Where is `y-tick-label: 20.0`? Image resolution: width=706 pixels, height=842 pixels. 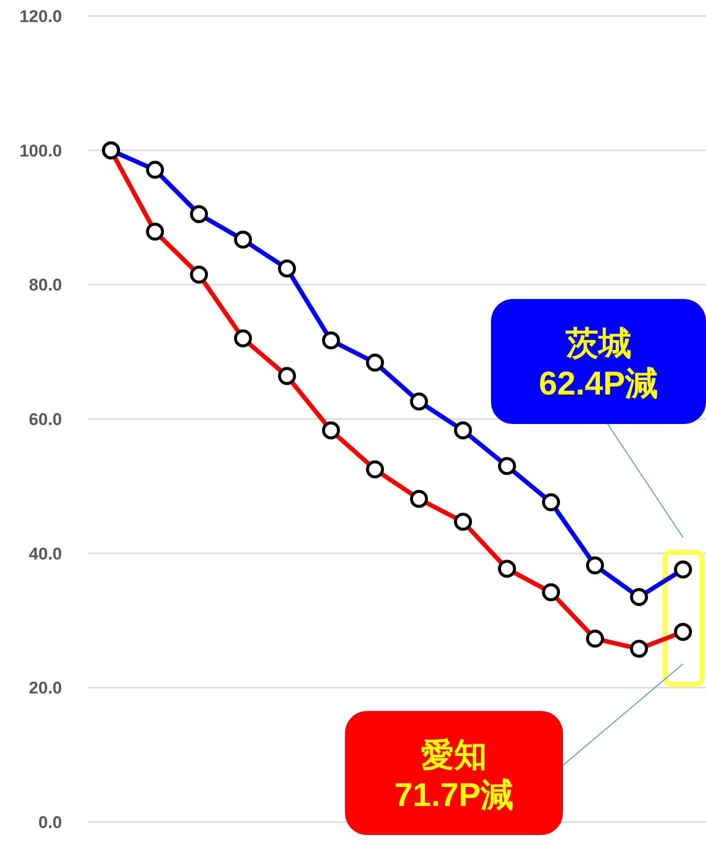
y-tick-label: 20.0 is located at coordinates (45, 688).